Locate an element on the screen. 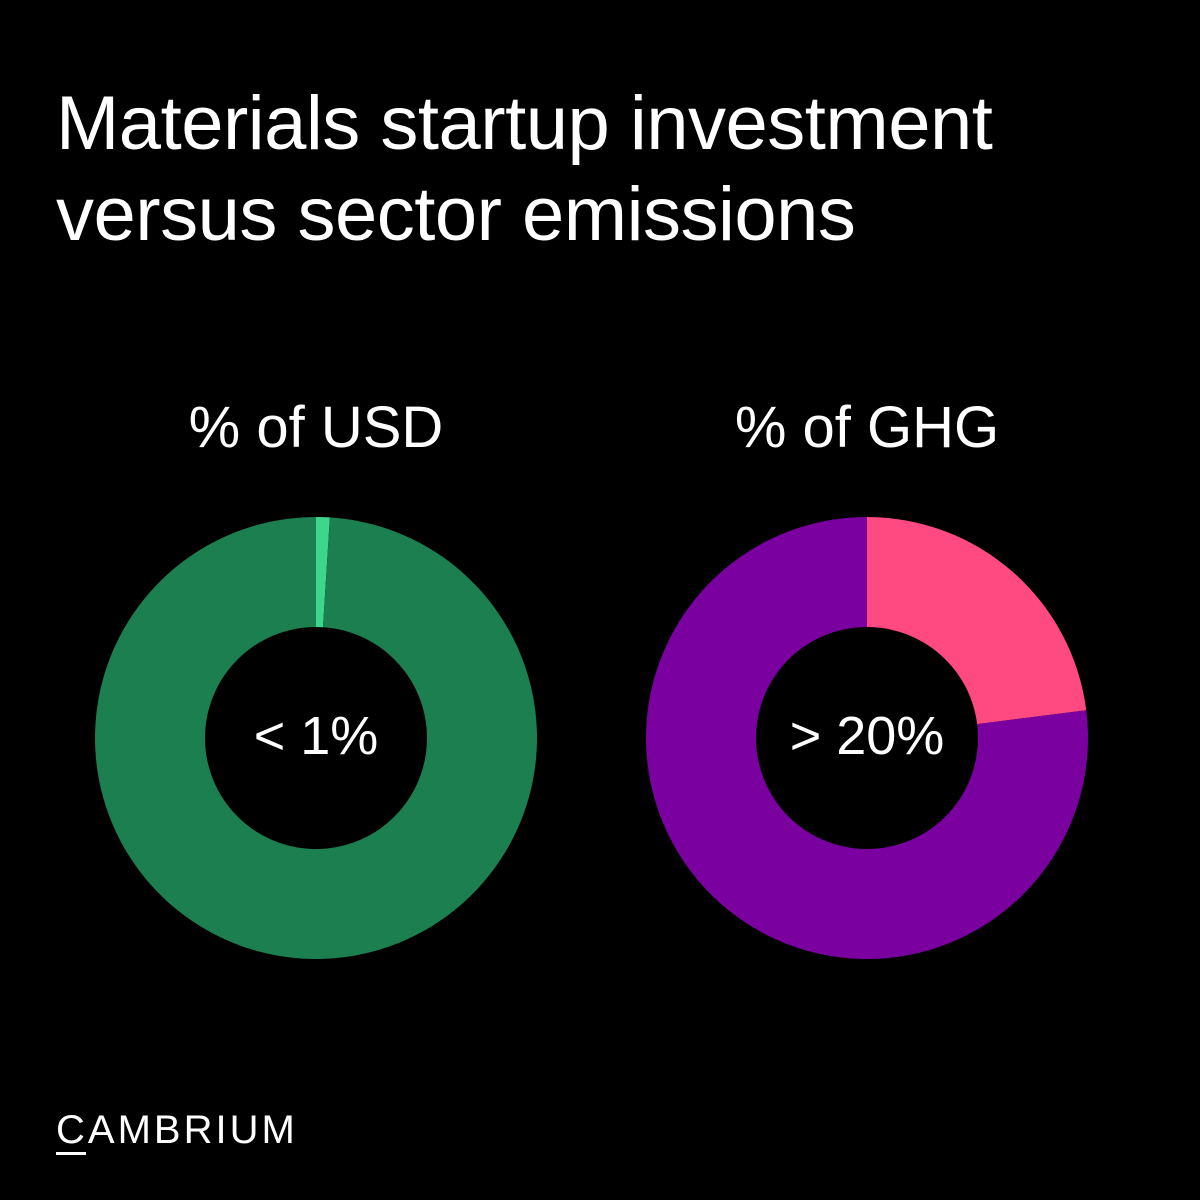 The image size is (1200, 1200). ghg-chart-title: % of GHG is located at coordinates (867, 427).